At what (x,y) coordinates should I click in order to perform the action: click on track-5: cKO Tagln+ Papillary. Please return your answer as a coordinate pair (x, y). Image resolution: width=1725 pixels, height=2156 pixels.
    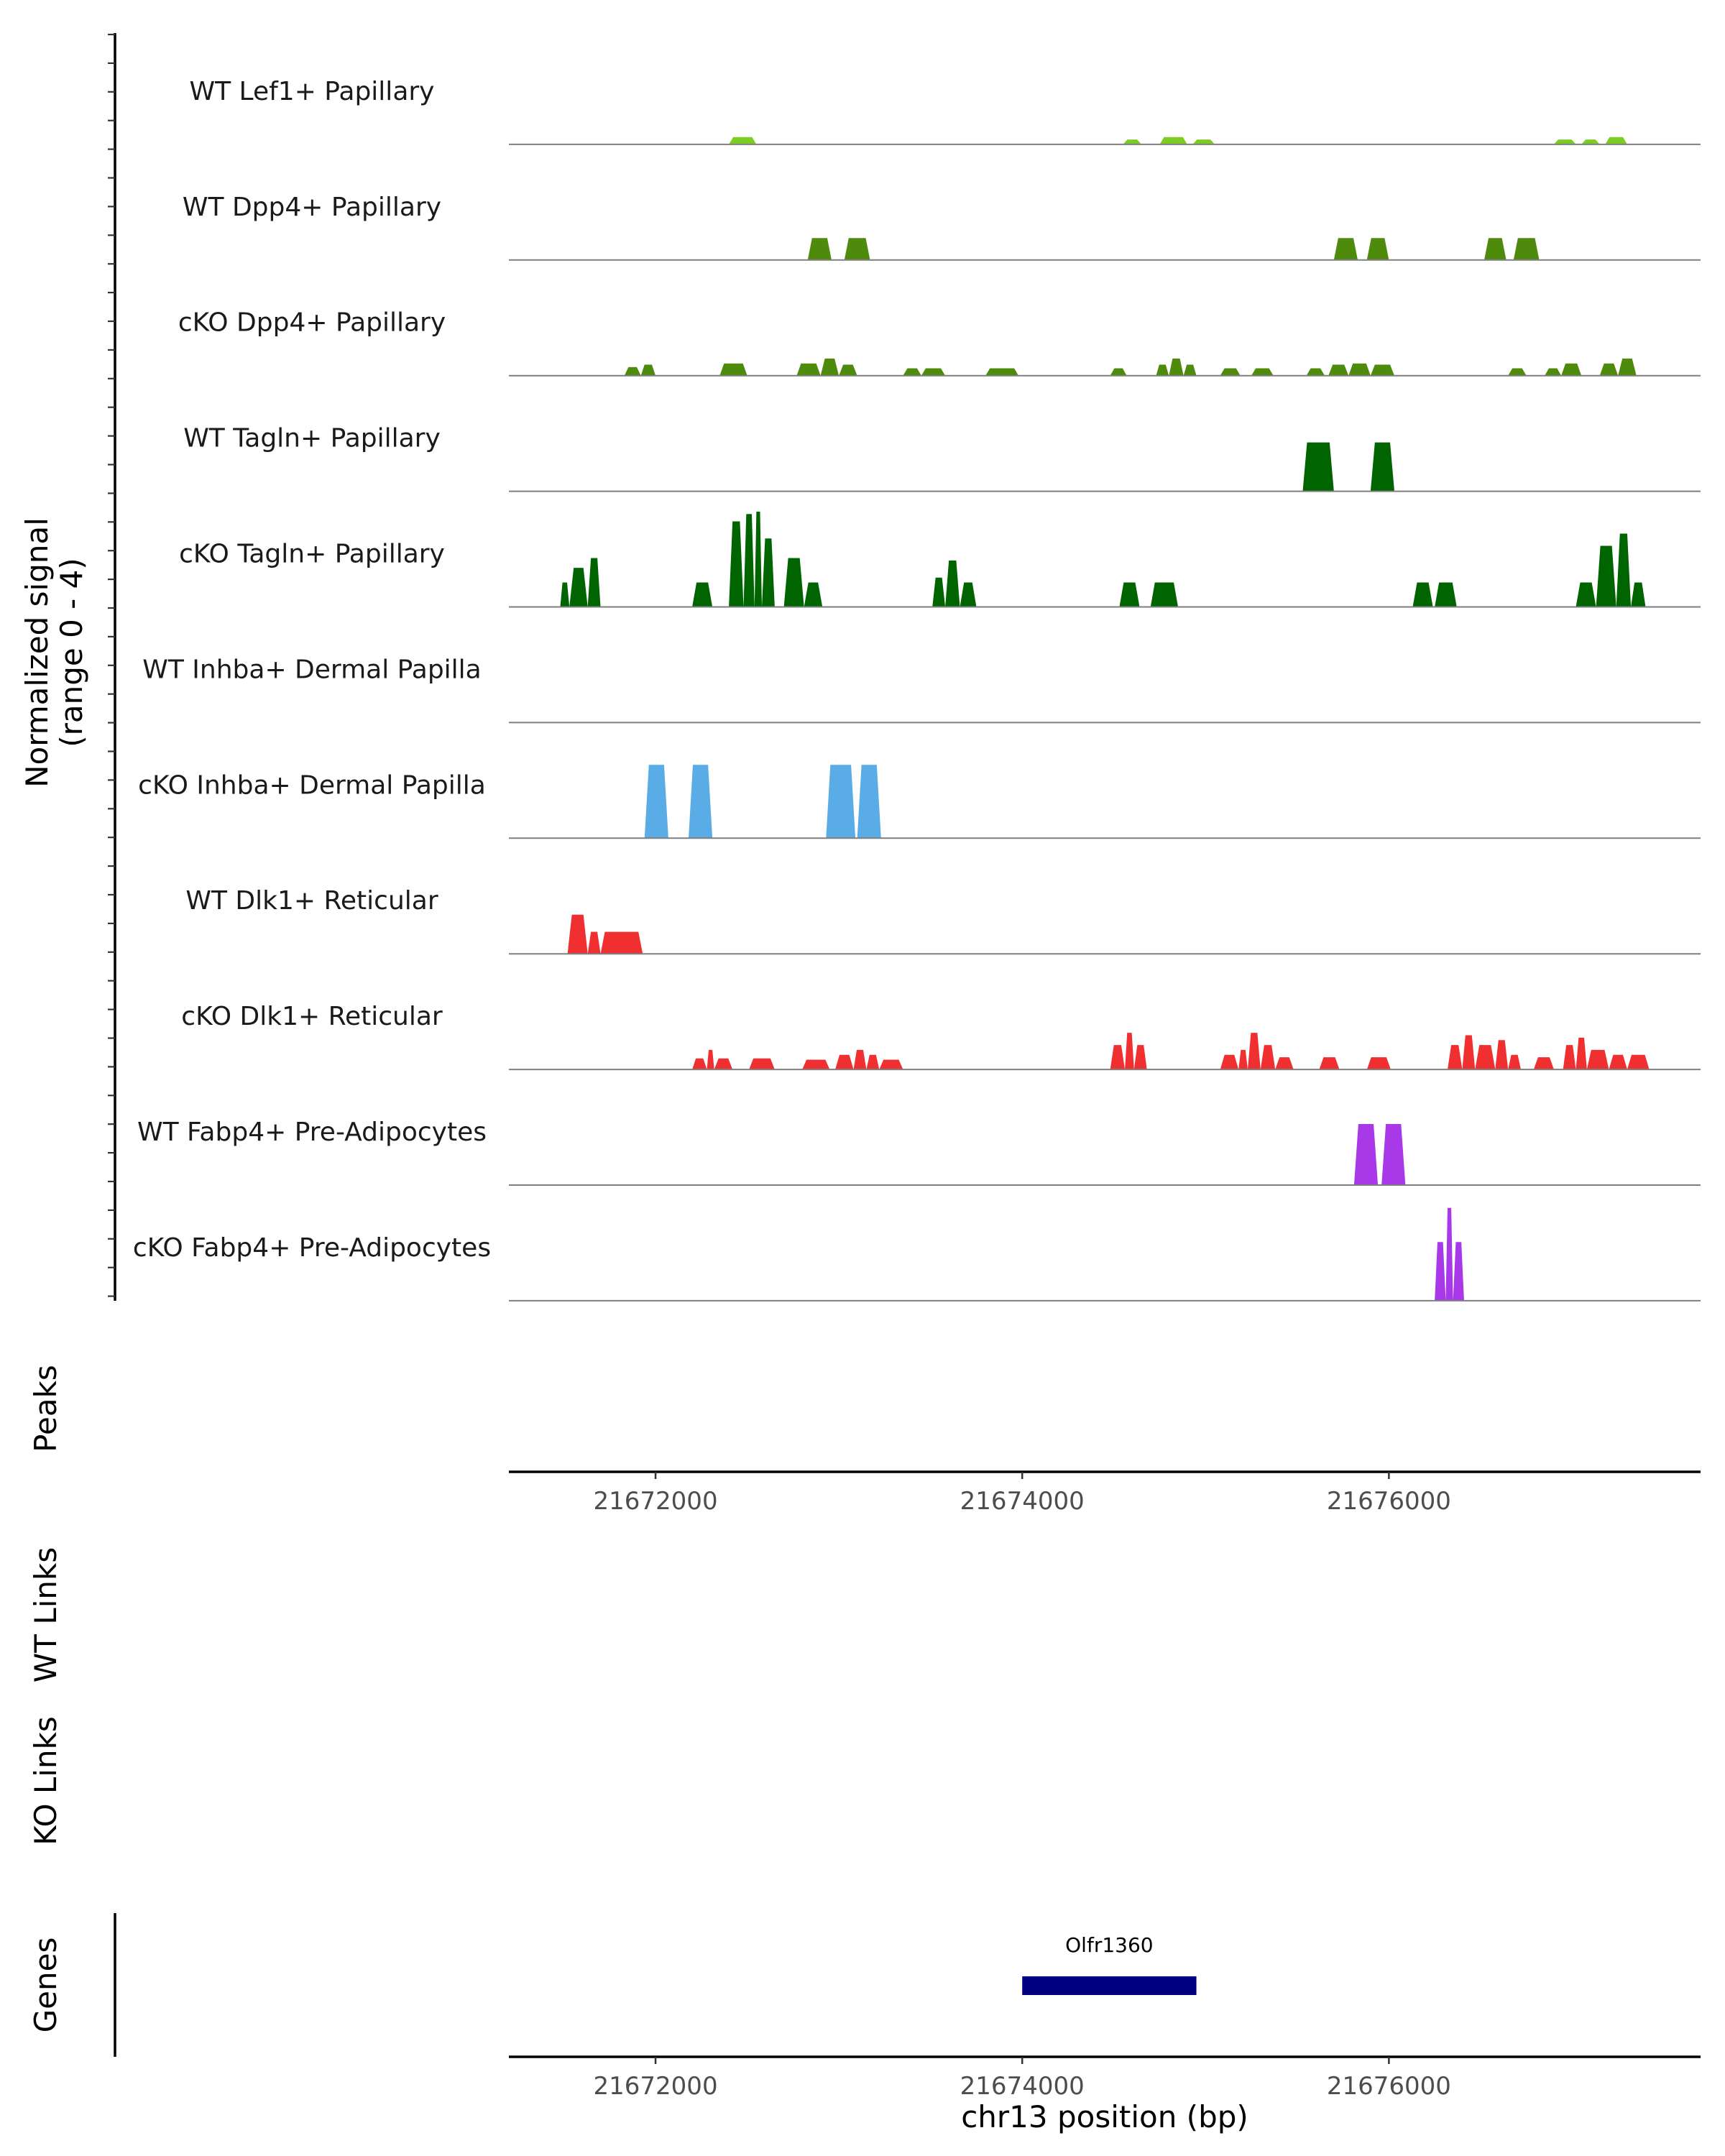
    Looking at the image, I should click on (940, 560).